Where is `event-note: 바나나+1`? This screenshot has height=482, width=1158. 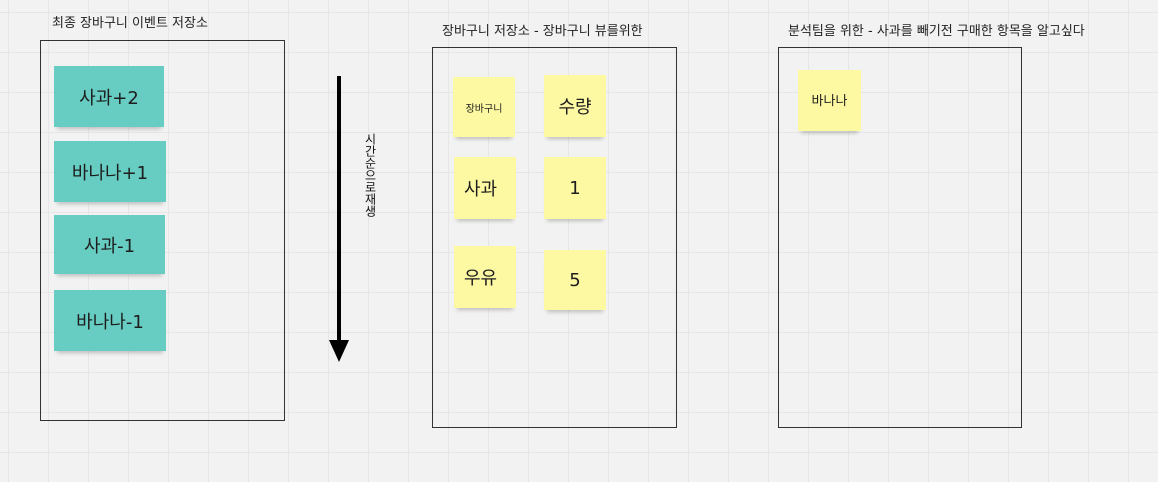
event-note: 바나나+1 is located at coordinates (110, 171).